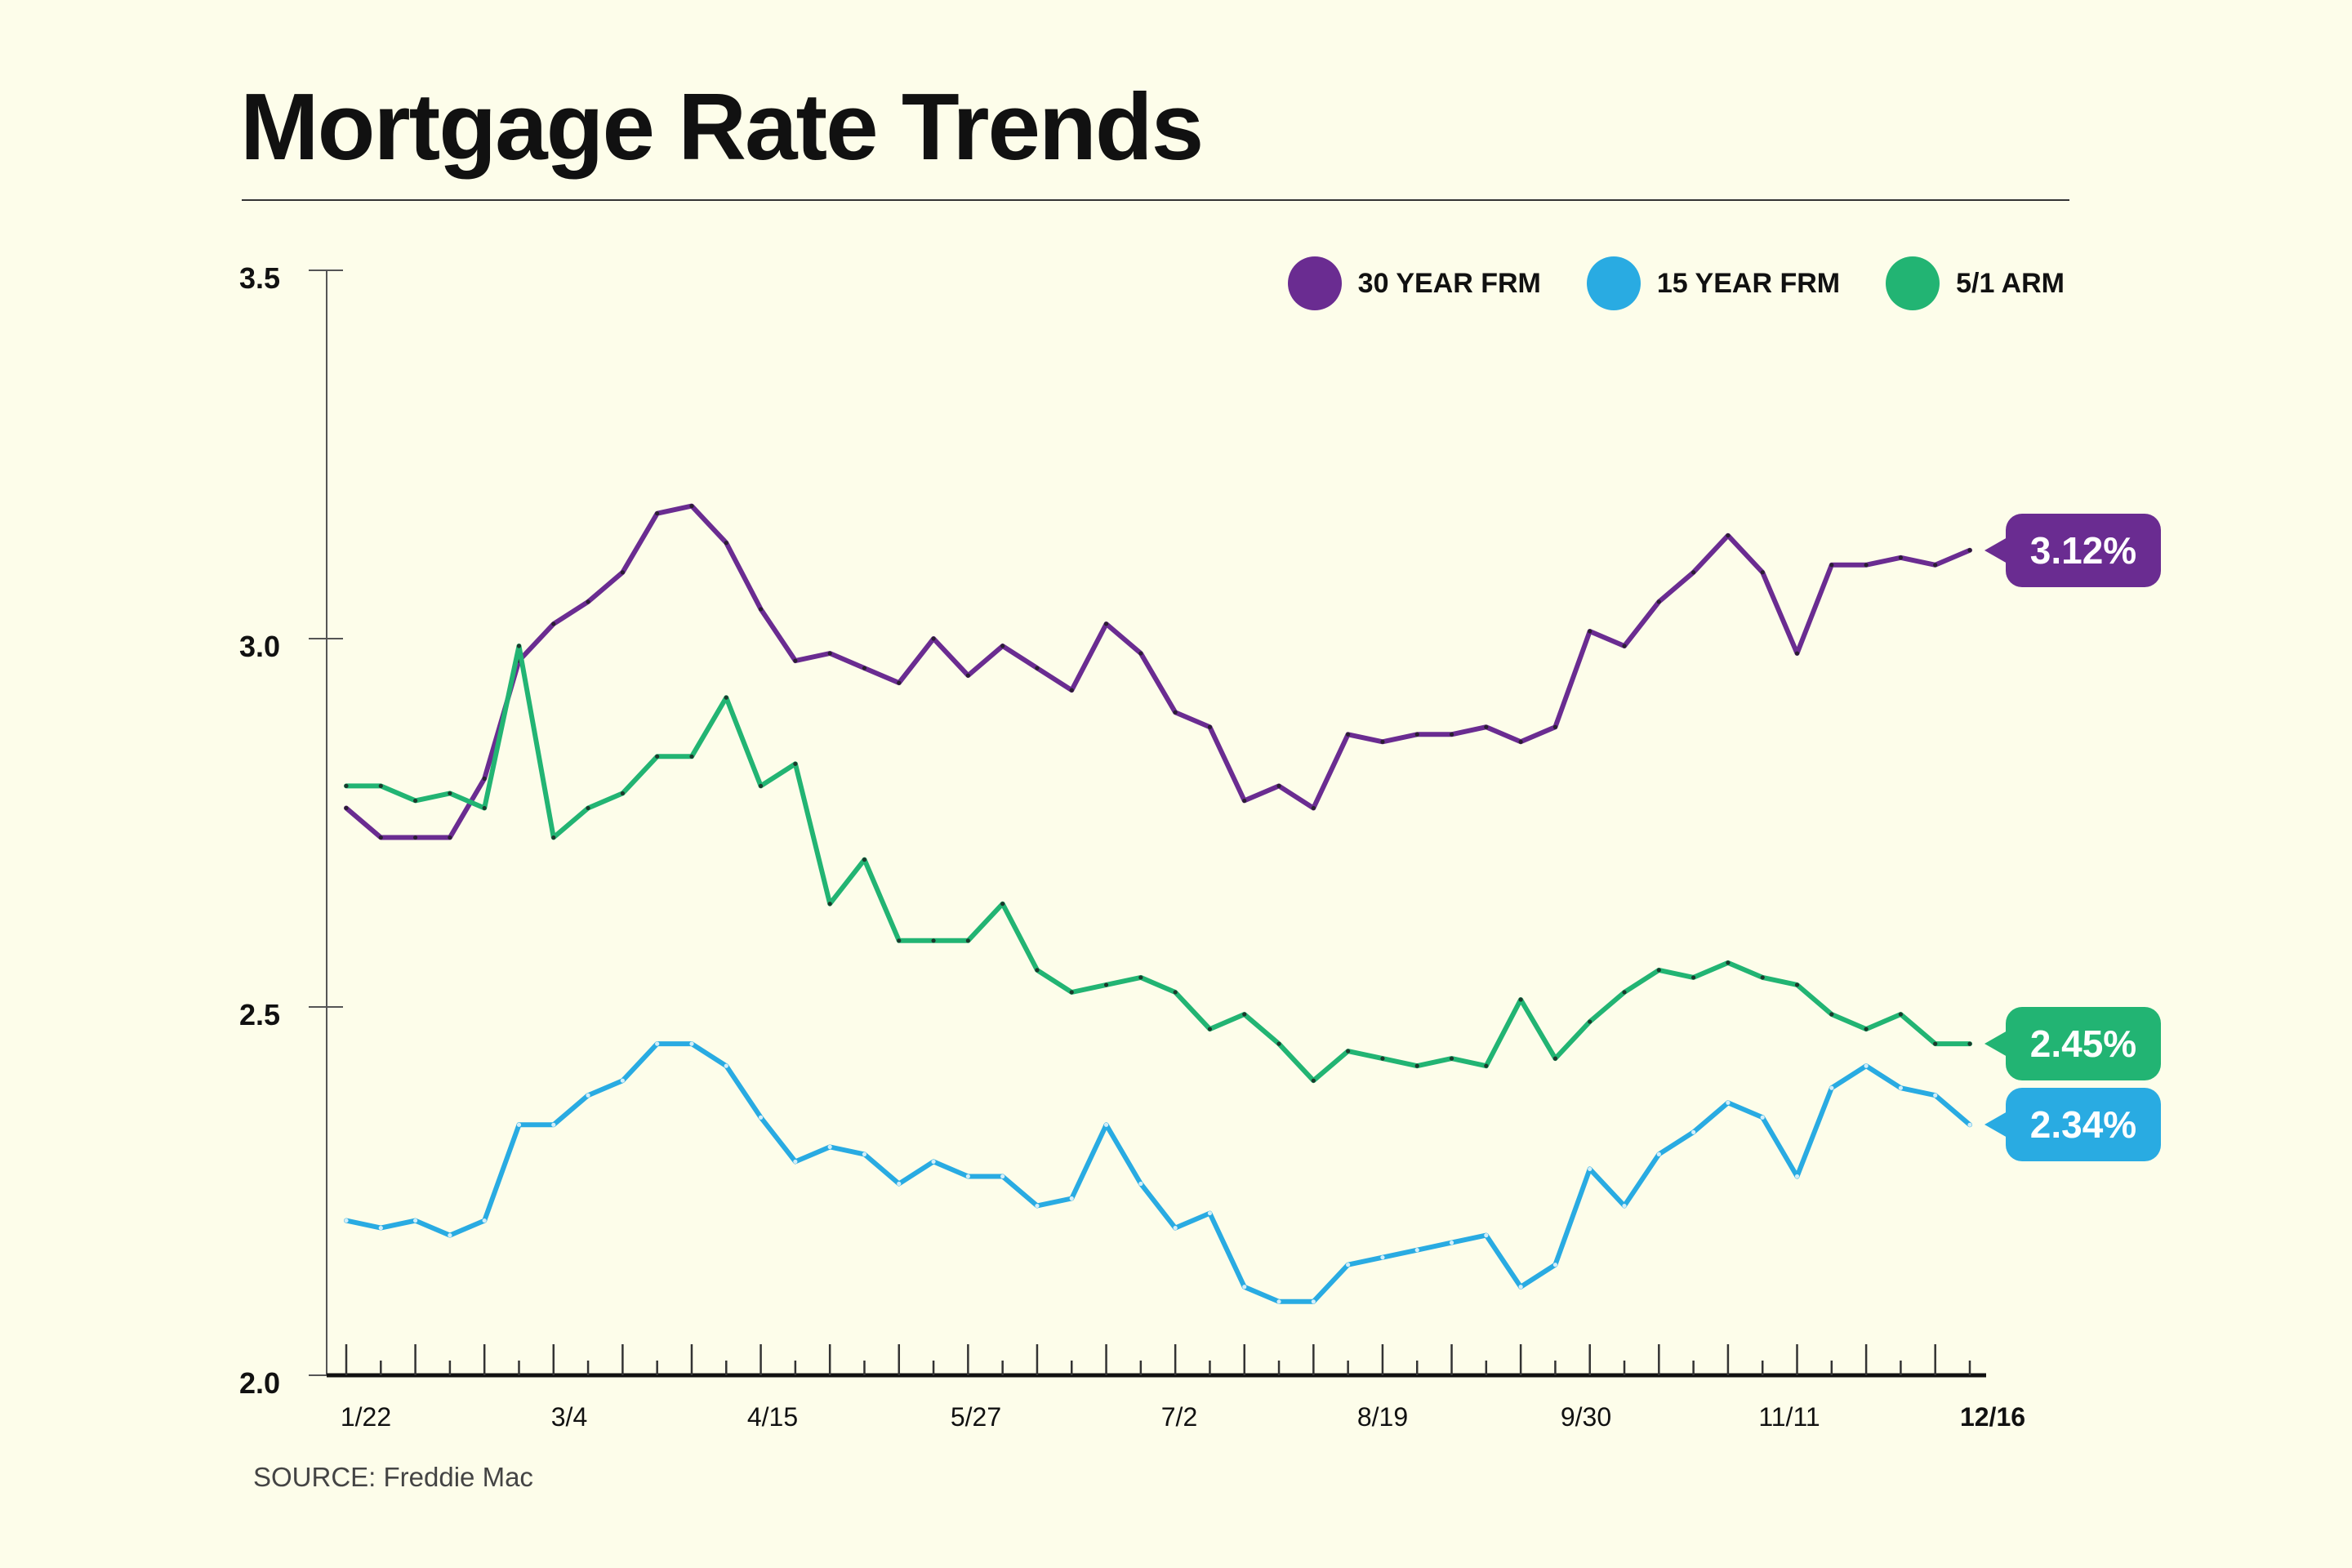  Describe the element at coordinates (1382, 1417) in the screenshot. I see `x-tick-label: 8/19` at that location.